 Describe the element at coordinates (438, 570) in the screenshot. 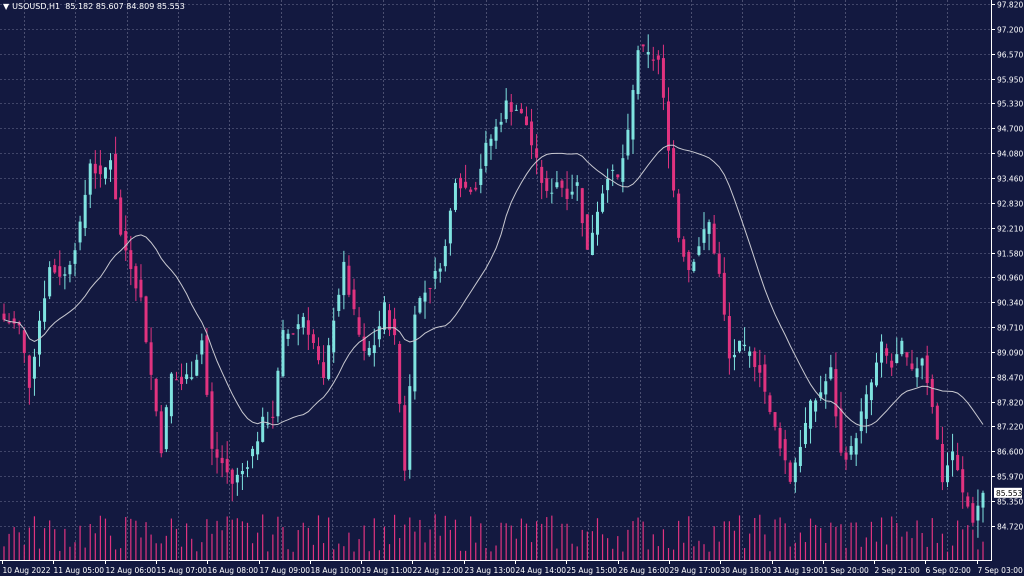

I see `time-tick-label: 22 Aug 12:00` at that location.